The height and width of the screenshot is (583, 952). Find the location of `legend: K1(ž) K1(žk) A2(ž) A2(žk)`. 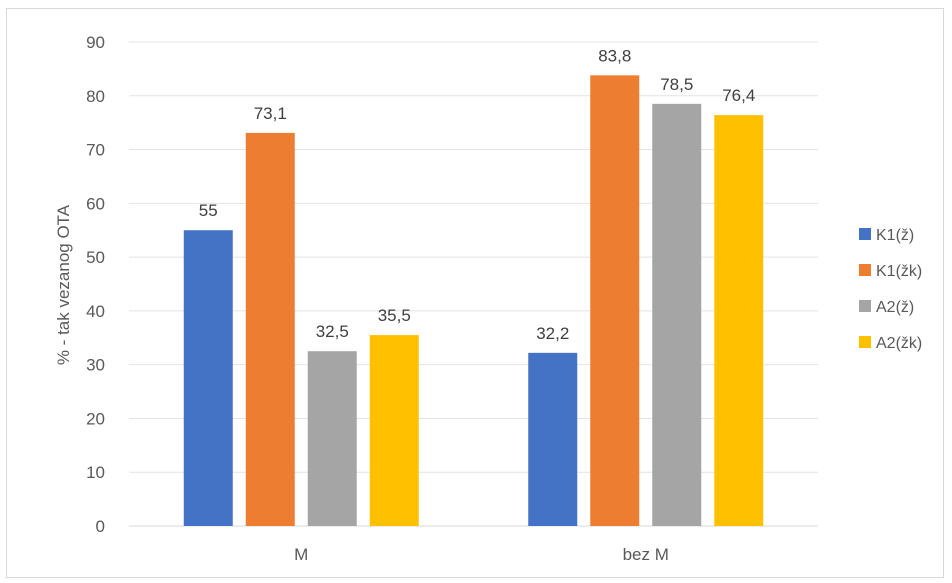

legend: K1(ž) K1(žk) A2(ž) A2(žk) is located at coordinates (890, 289).